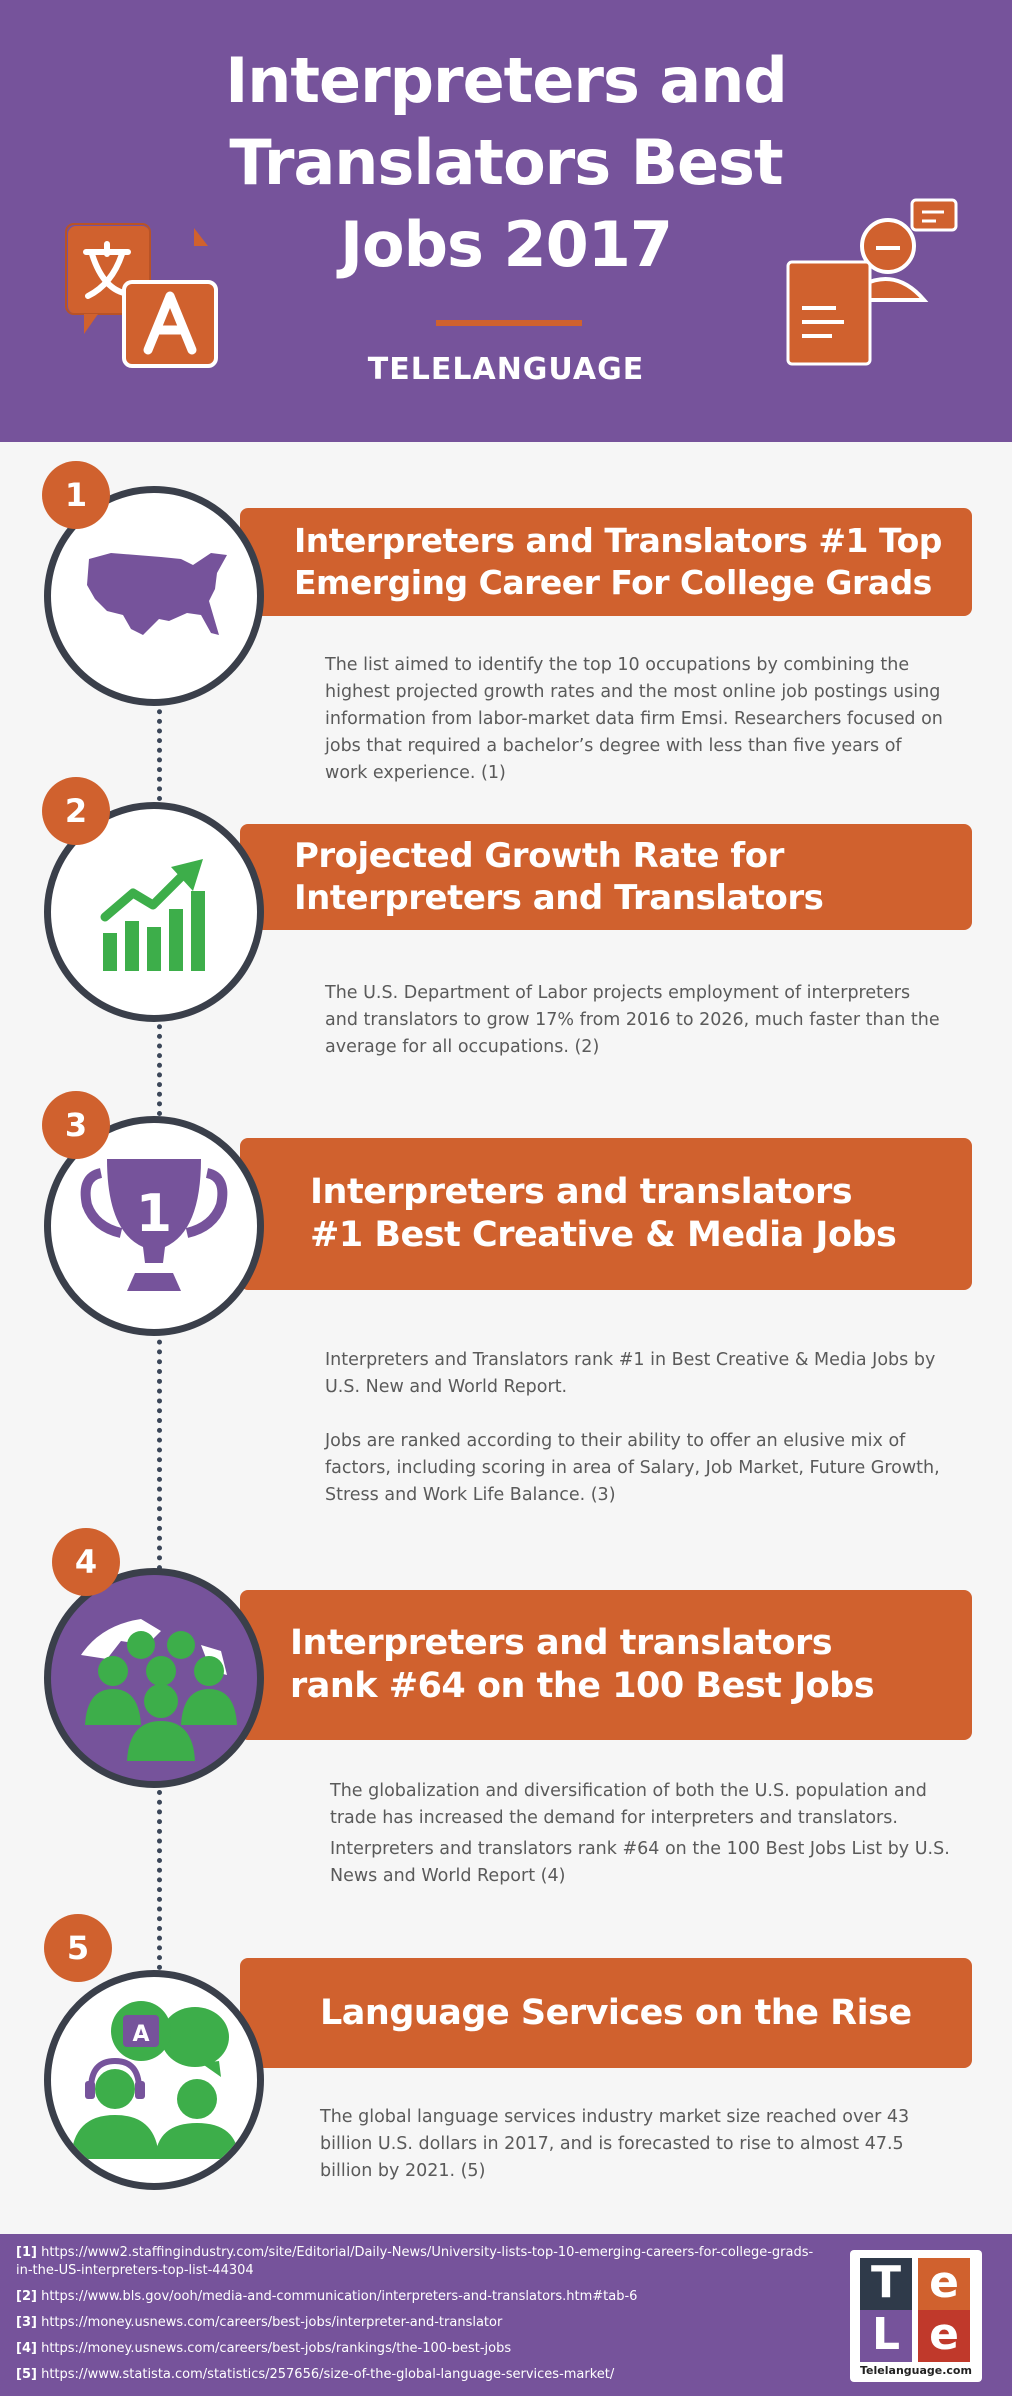 This screenshot has width=1012, height=2396. I want to click on interpreter-headset-icon: A, so click(155, 2080).